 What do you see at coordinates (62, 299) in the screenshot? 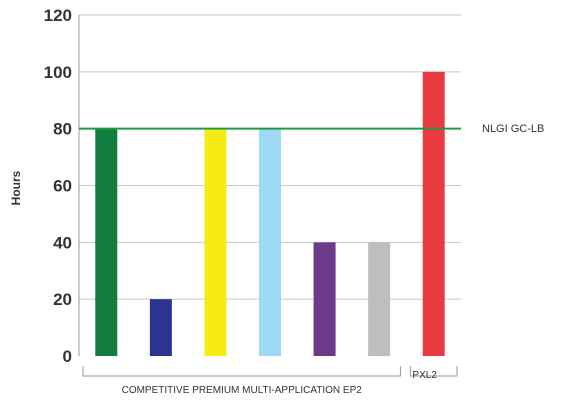
I see `y-tick-label: 20` at bounding box center [62, 299].